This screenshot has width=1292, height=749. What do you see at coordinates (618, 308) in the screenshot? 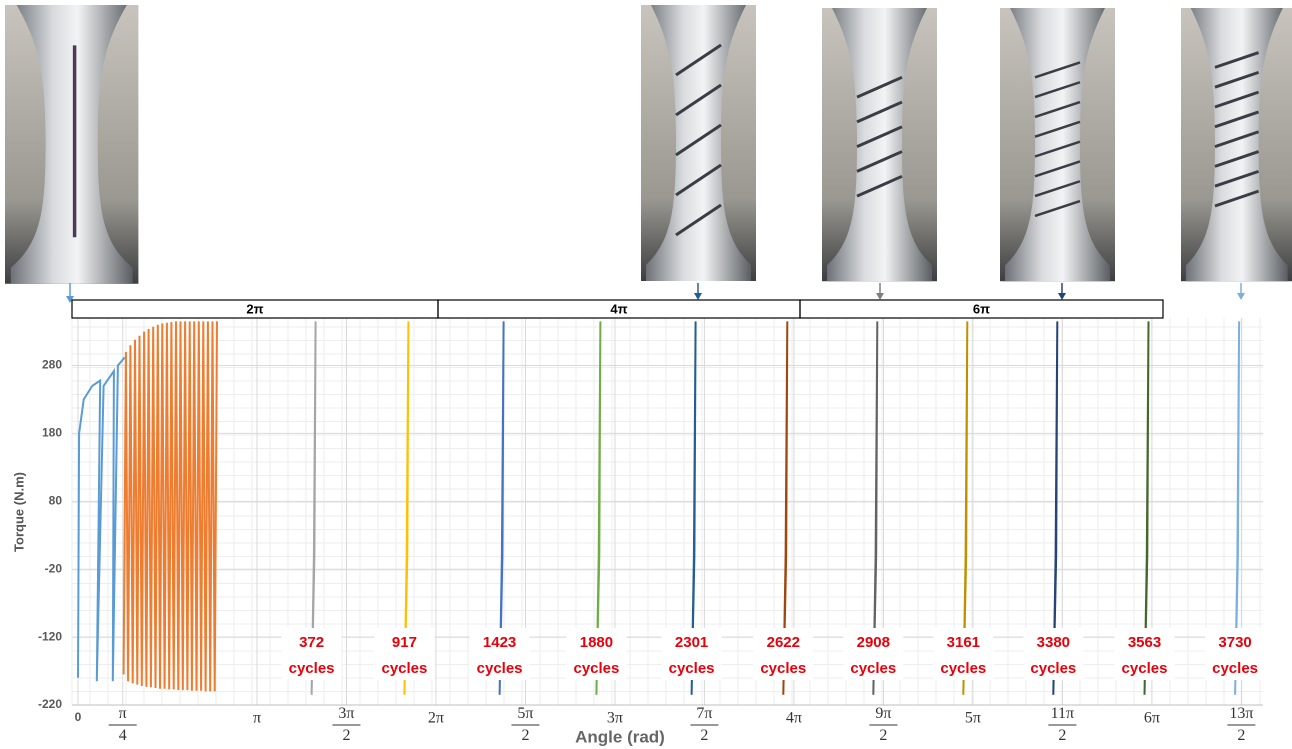
I see `bracket-label: 4π` at bounding box center [618, 308].